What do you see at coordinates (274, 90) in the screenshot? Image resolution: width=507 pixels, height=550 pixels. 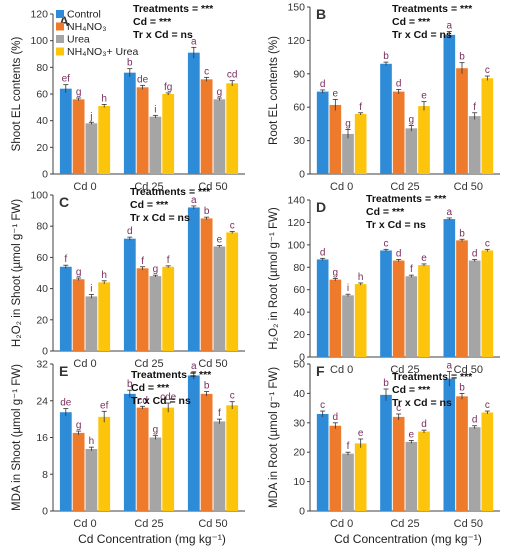 I see `y-axis-title: Root EL contents (%)` at bounding box center [274, 90].